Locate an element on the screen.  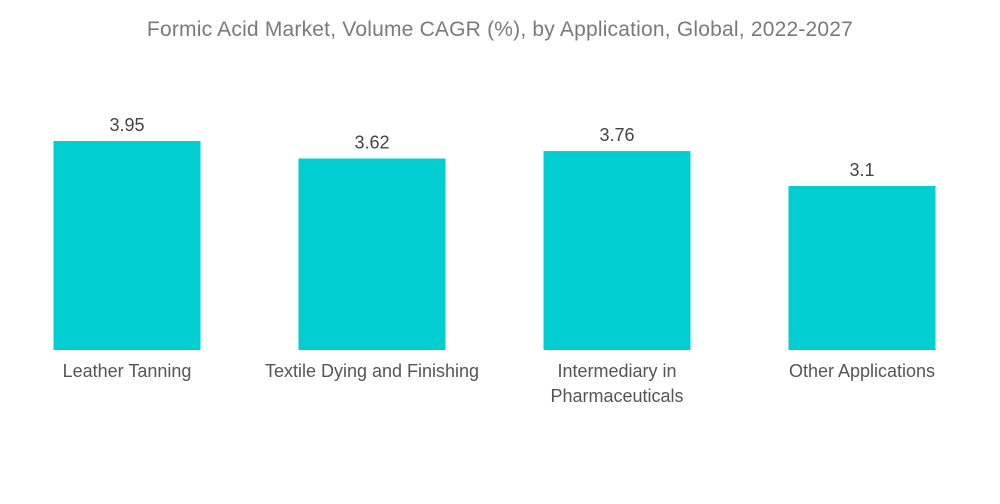
category-label-3-line-1: Intermediary in is located at coordinates (616, 371).